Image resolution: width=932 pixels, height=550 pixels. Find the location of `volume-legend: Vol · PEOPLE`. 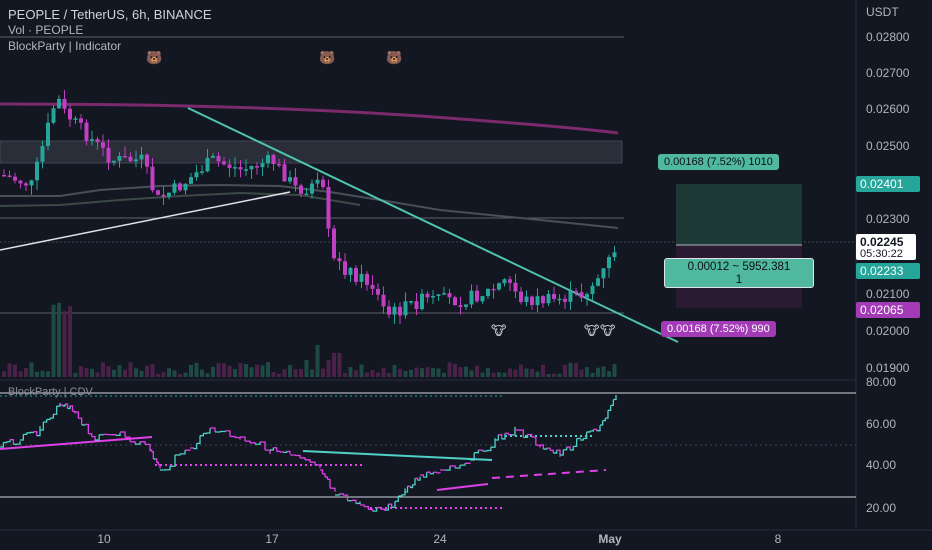

volume-legend: Vol · PEOPLE is located at coordinates (46, 30).